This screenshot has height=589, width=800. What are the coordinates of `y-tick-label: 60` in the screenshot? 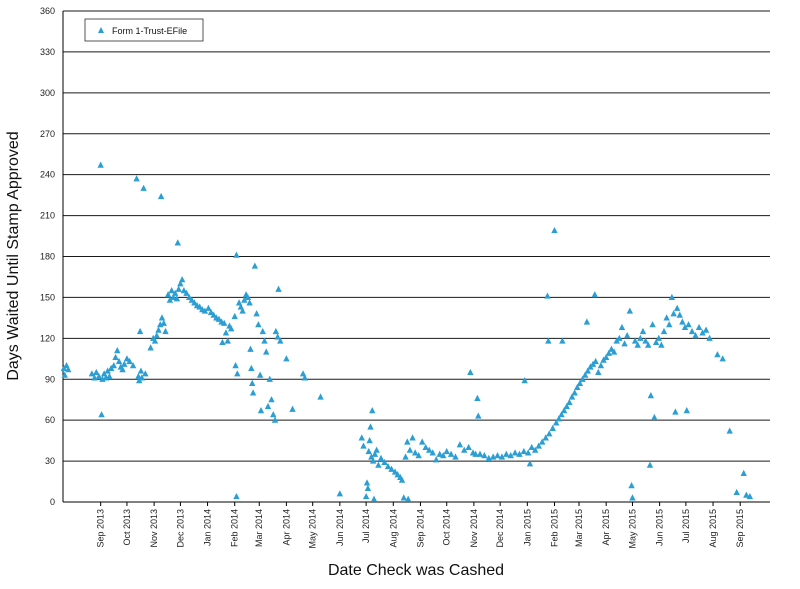 It's located at (50, 420).